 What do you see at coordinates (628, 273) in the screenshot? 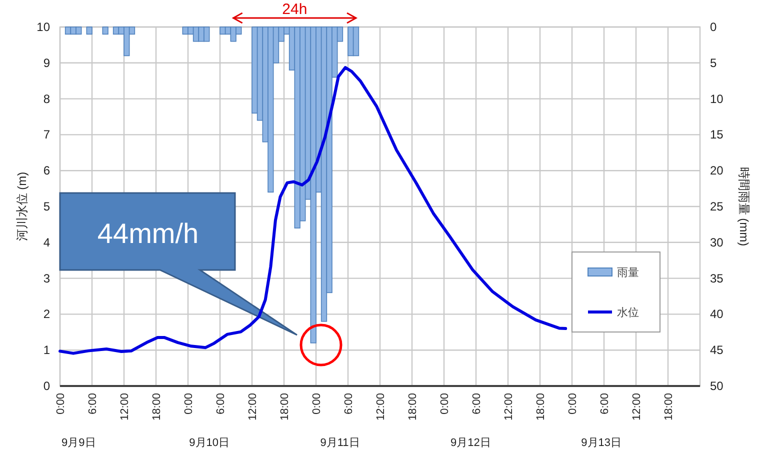
I see `legend-label: 雨量` at bounding box center [628, 273].